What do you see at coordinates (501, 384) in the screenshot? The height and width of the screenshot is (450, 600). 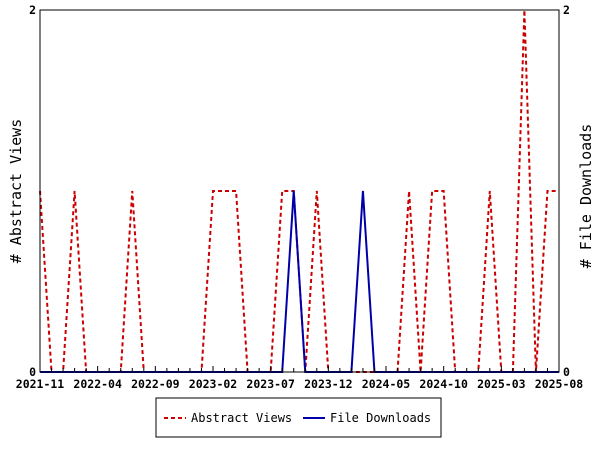 I see `x-tick-label: 2025-03` at bounding box center [501, 384].